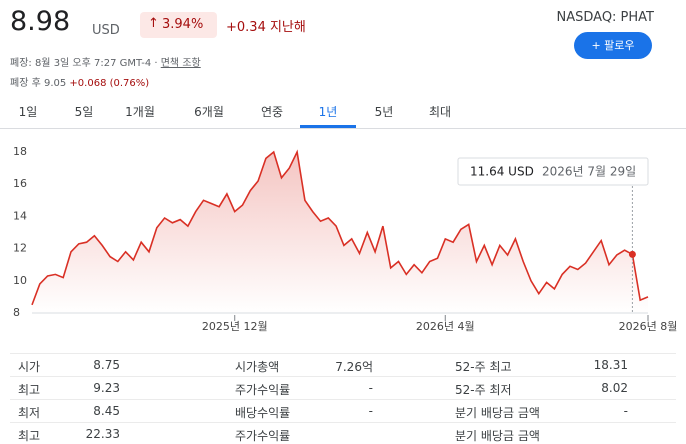  What do you see at coordinates (440, 112) in the screenshot?
I see `tab: 최대` at bounding box center [440, 112].